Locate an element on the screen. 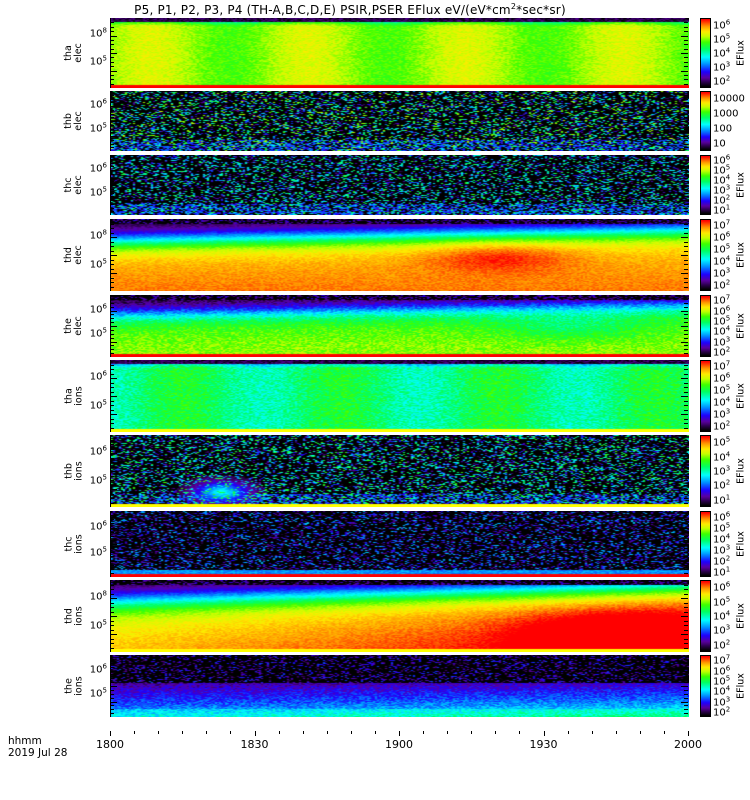 This screenshot has width=750, height=800. panel-thc-ions: thc ions 106 105 is located at coordinates (376, 544).